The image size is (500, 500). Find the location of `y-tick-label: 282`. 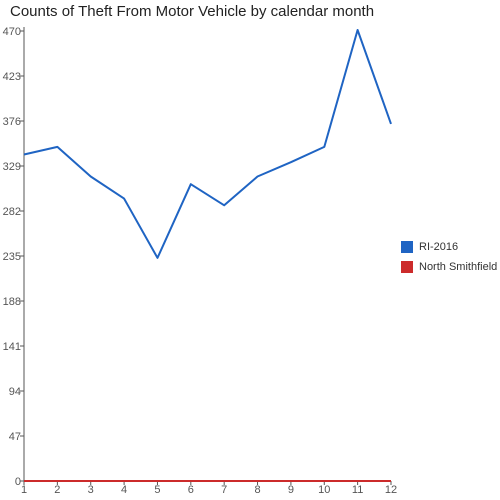

y-tick-label: 282 is located at coordinates (12, 212).